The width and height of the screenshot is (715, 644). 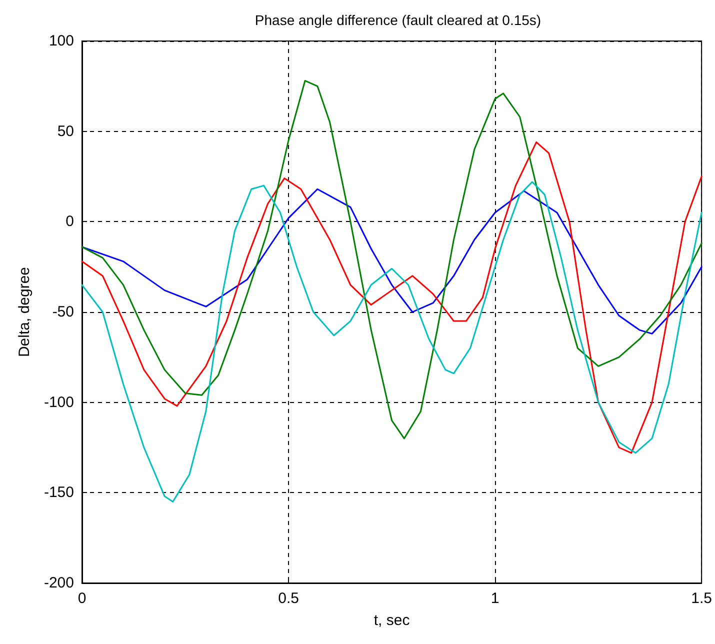 I want to click on y-tick-label: 50, so click(x=65, y=131).